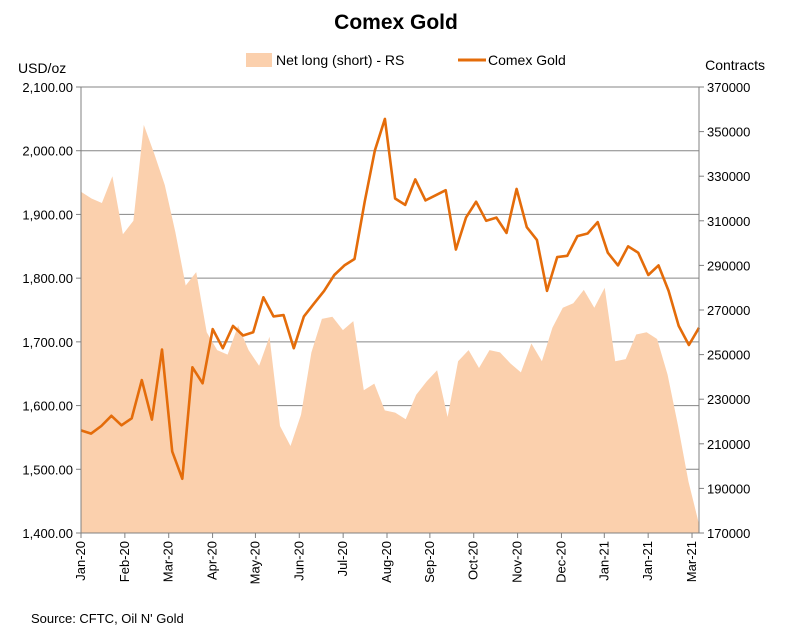 The image size is (793, 638). I want to click on legend: Net long (short) - RS Comex Gold, so click(406, 60).